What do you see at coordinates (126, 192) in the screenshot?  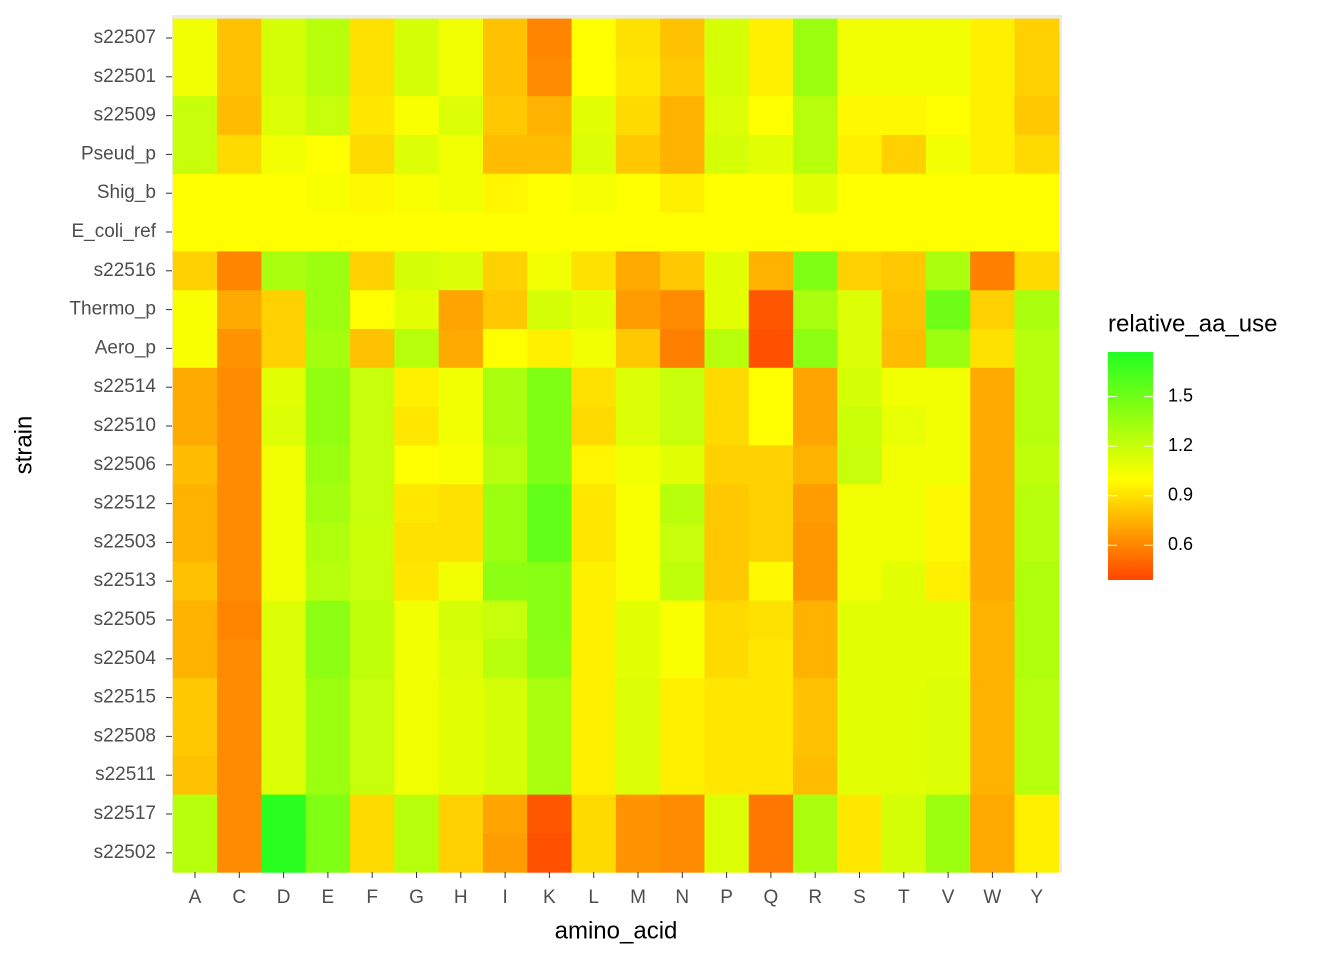 I see `y-tick-label: Shig_b` at bounding box center [126, 192].